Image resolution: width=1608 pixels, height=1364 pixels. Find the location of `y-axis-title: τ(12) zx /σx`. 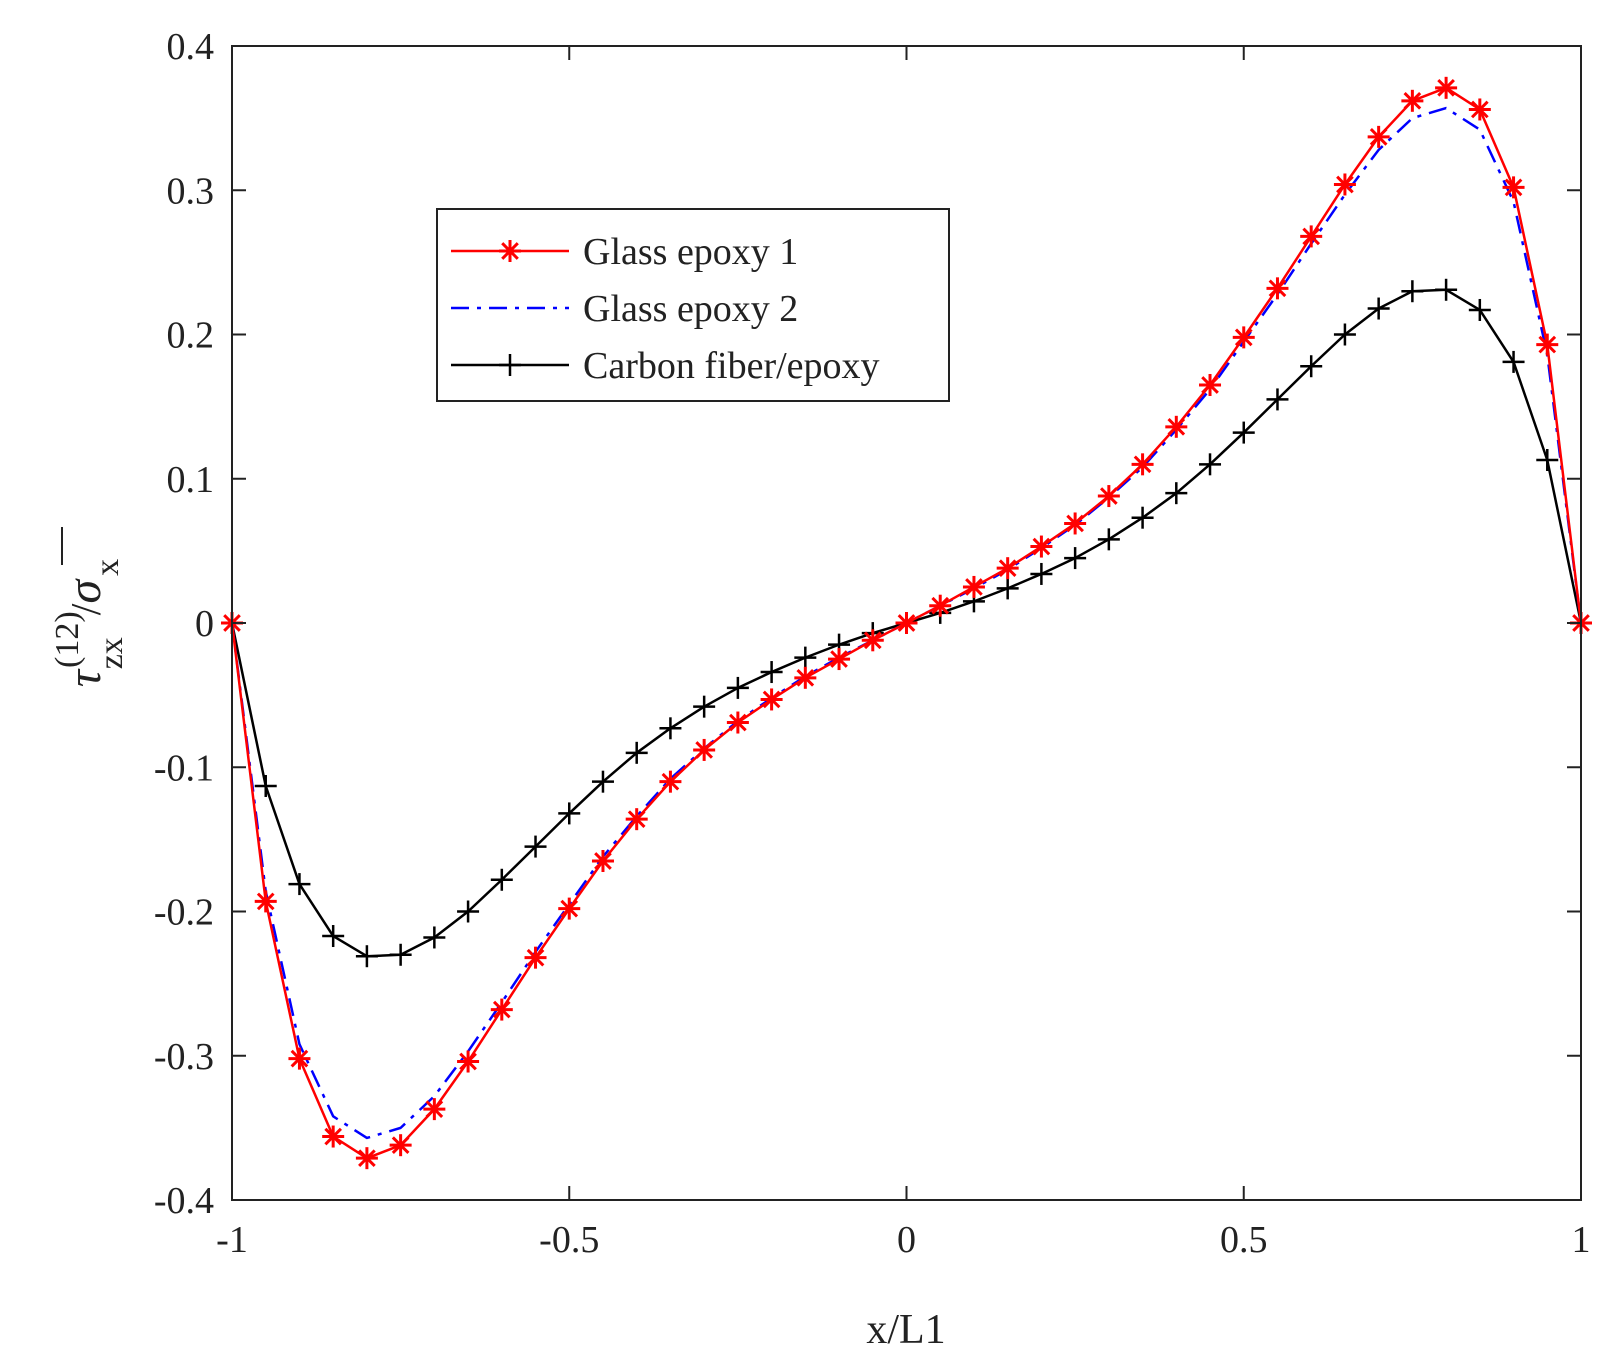

y-axis-title: τ(12) zx /σx is located at coordinates (89, 607).